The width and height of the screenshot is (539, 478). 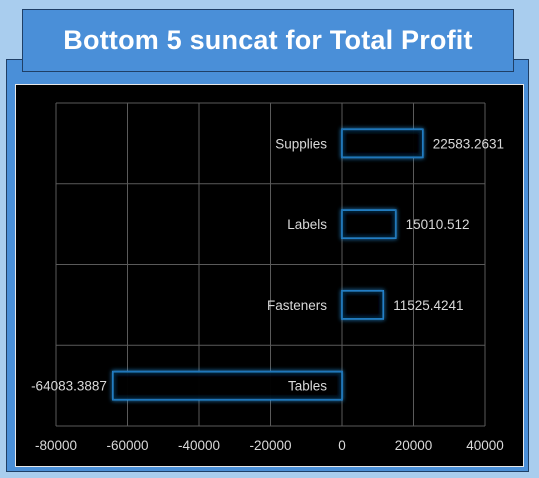 I want to click on x-tick-label: -60000, so click(x=127, y=445).